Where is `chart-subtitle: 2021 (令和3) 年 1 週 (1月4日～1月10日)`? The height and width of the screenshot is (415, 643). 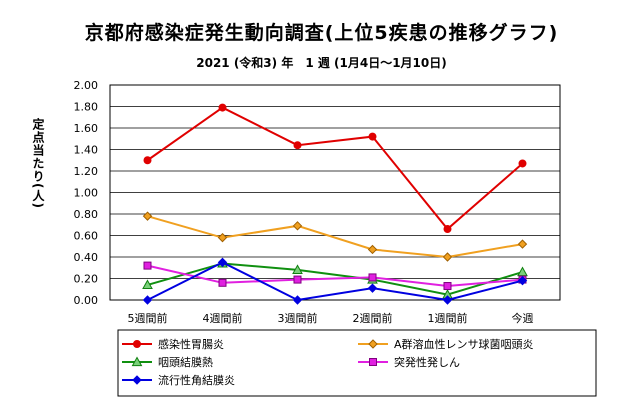 chart-subtitle: 2021 (令和3) 年 1 週 (1月4日～1月10日) is located at coordinates (321, 63).